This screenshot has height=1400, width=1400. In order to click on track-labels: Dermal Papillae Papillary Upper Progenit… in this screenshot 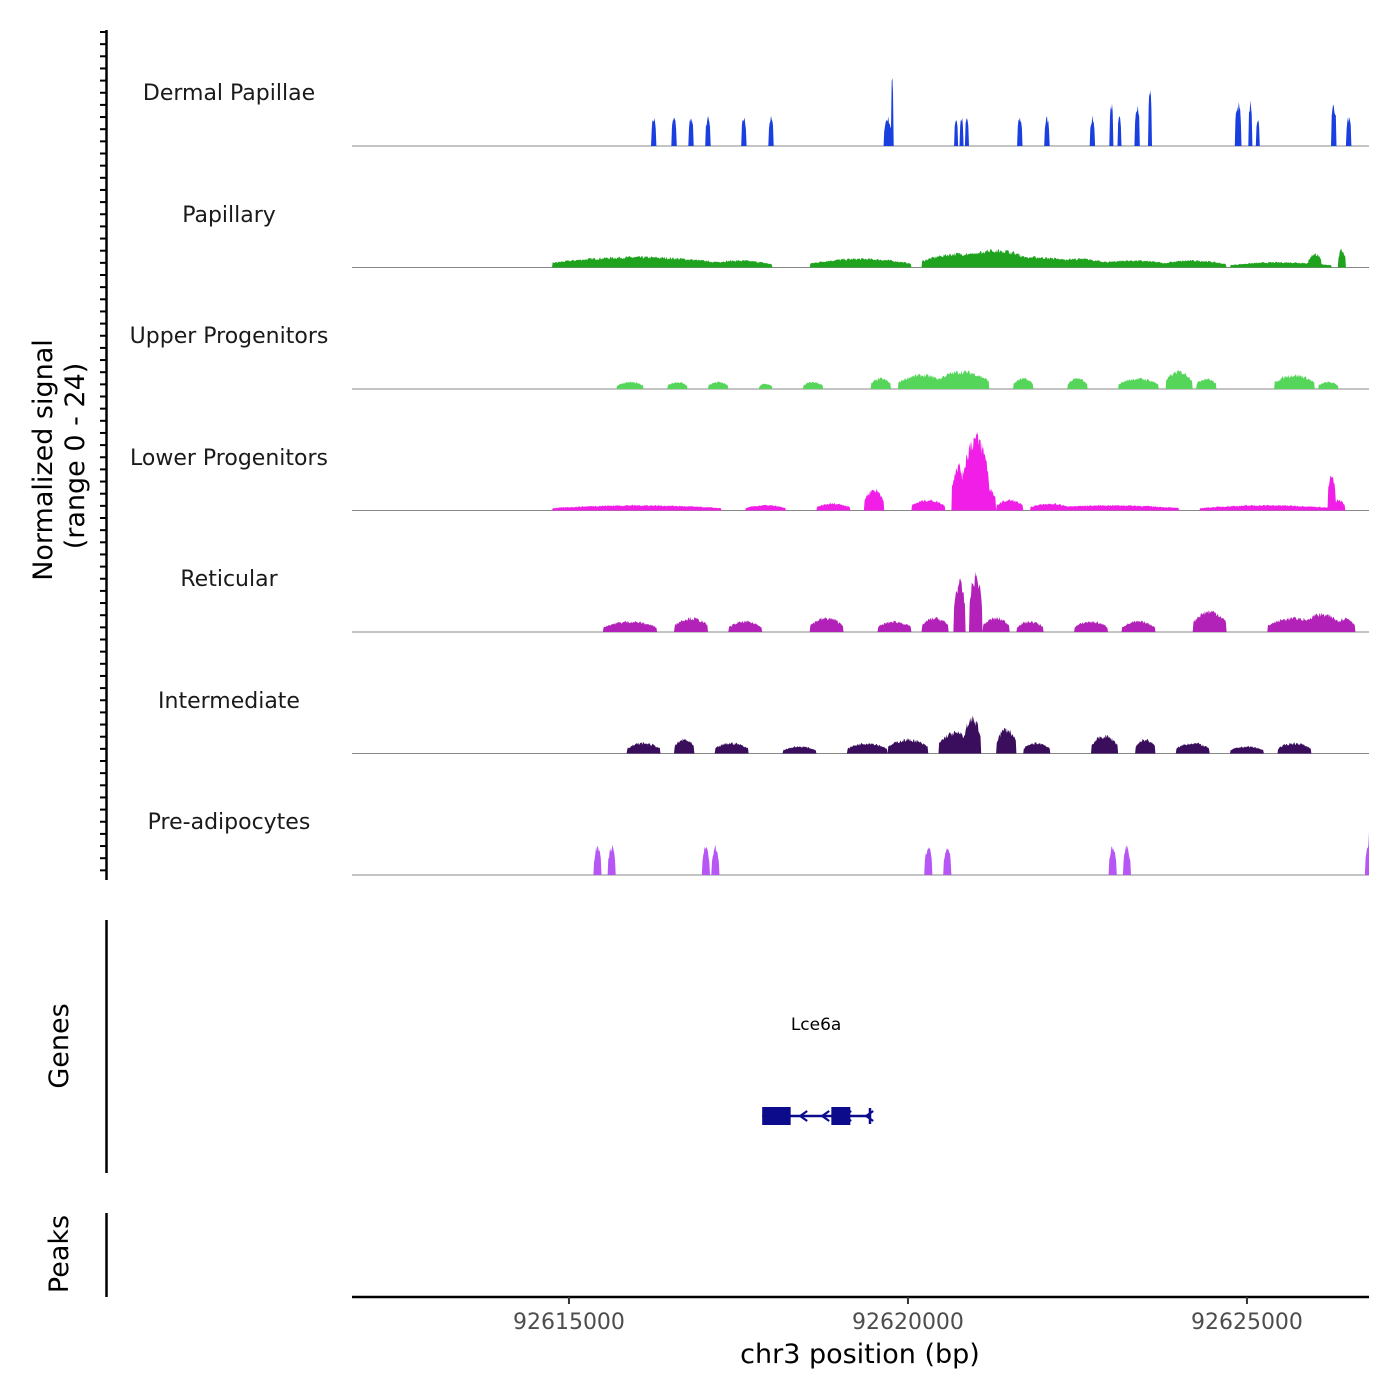, I will do `click(229, 458)`.